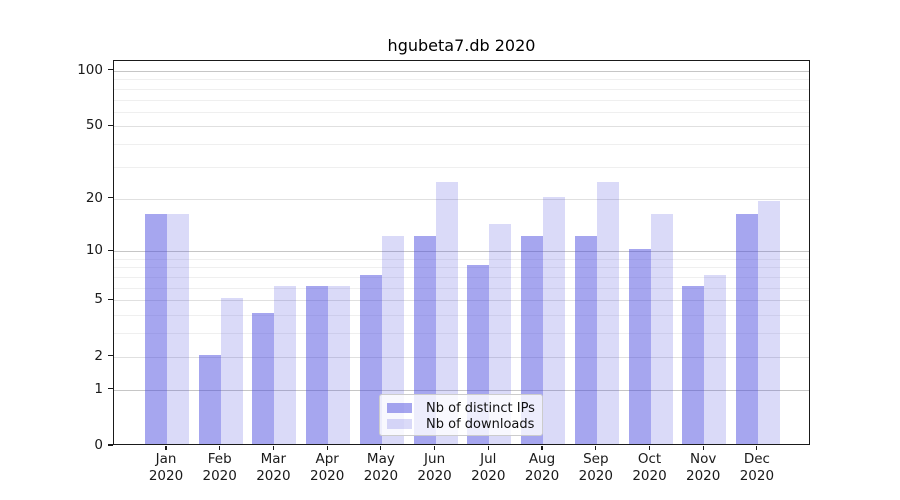  What do you see at coordinates (98, 355) in the screenshot?
I see `y-tick-label-2: 2` at bounding box center [98, 355].